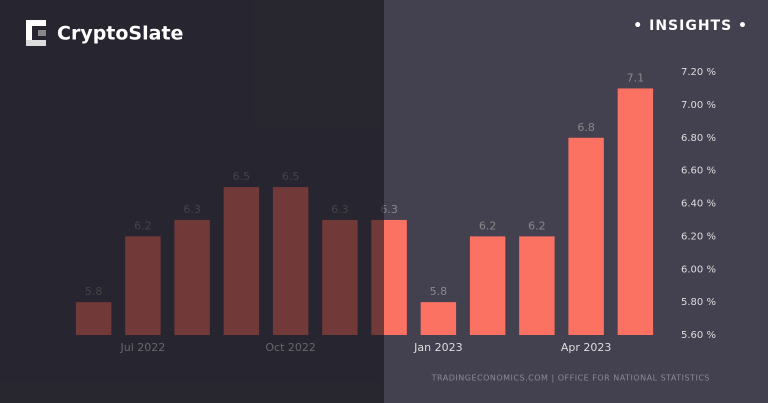 This screenshot has height=403, width=768. What do you see at coordinates (698, 204) in the screenshot?
I see `y-tick-label: 6.40 %` at bounding box center [698, 204].